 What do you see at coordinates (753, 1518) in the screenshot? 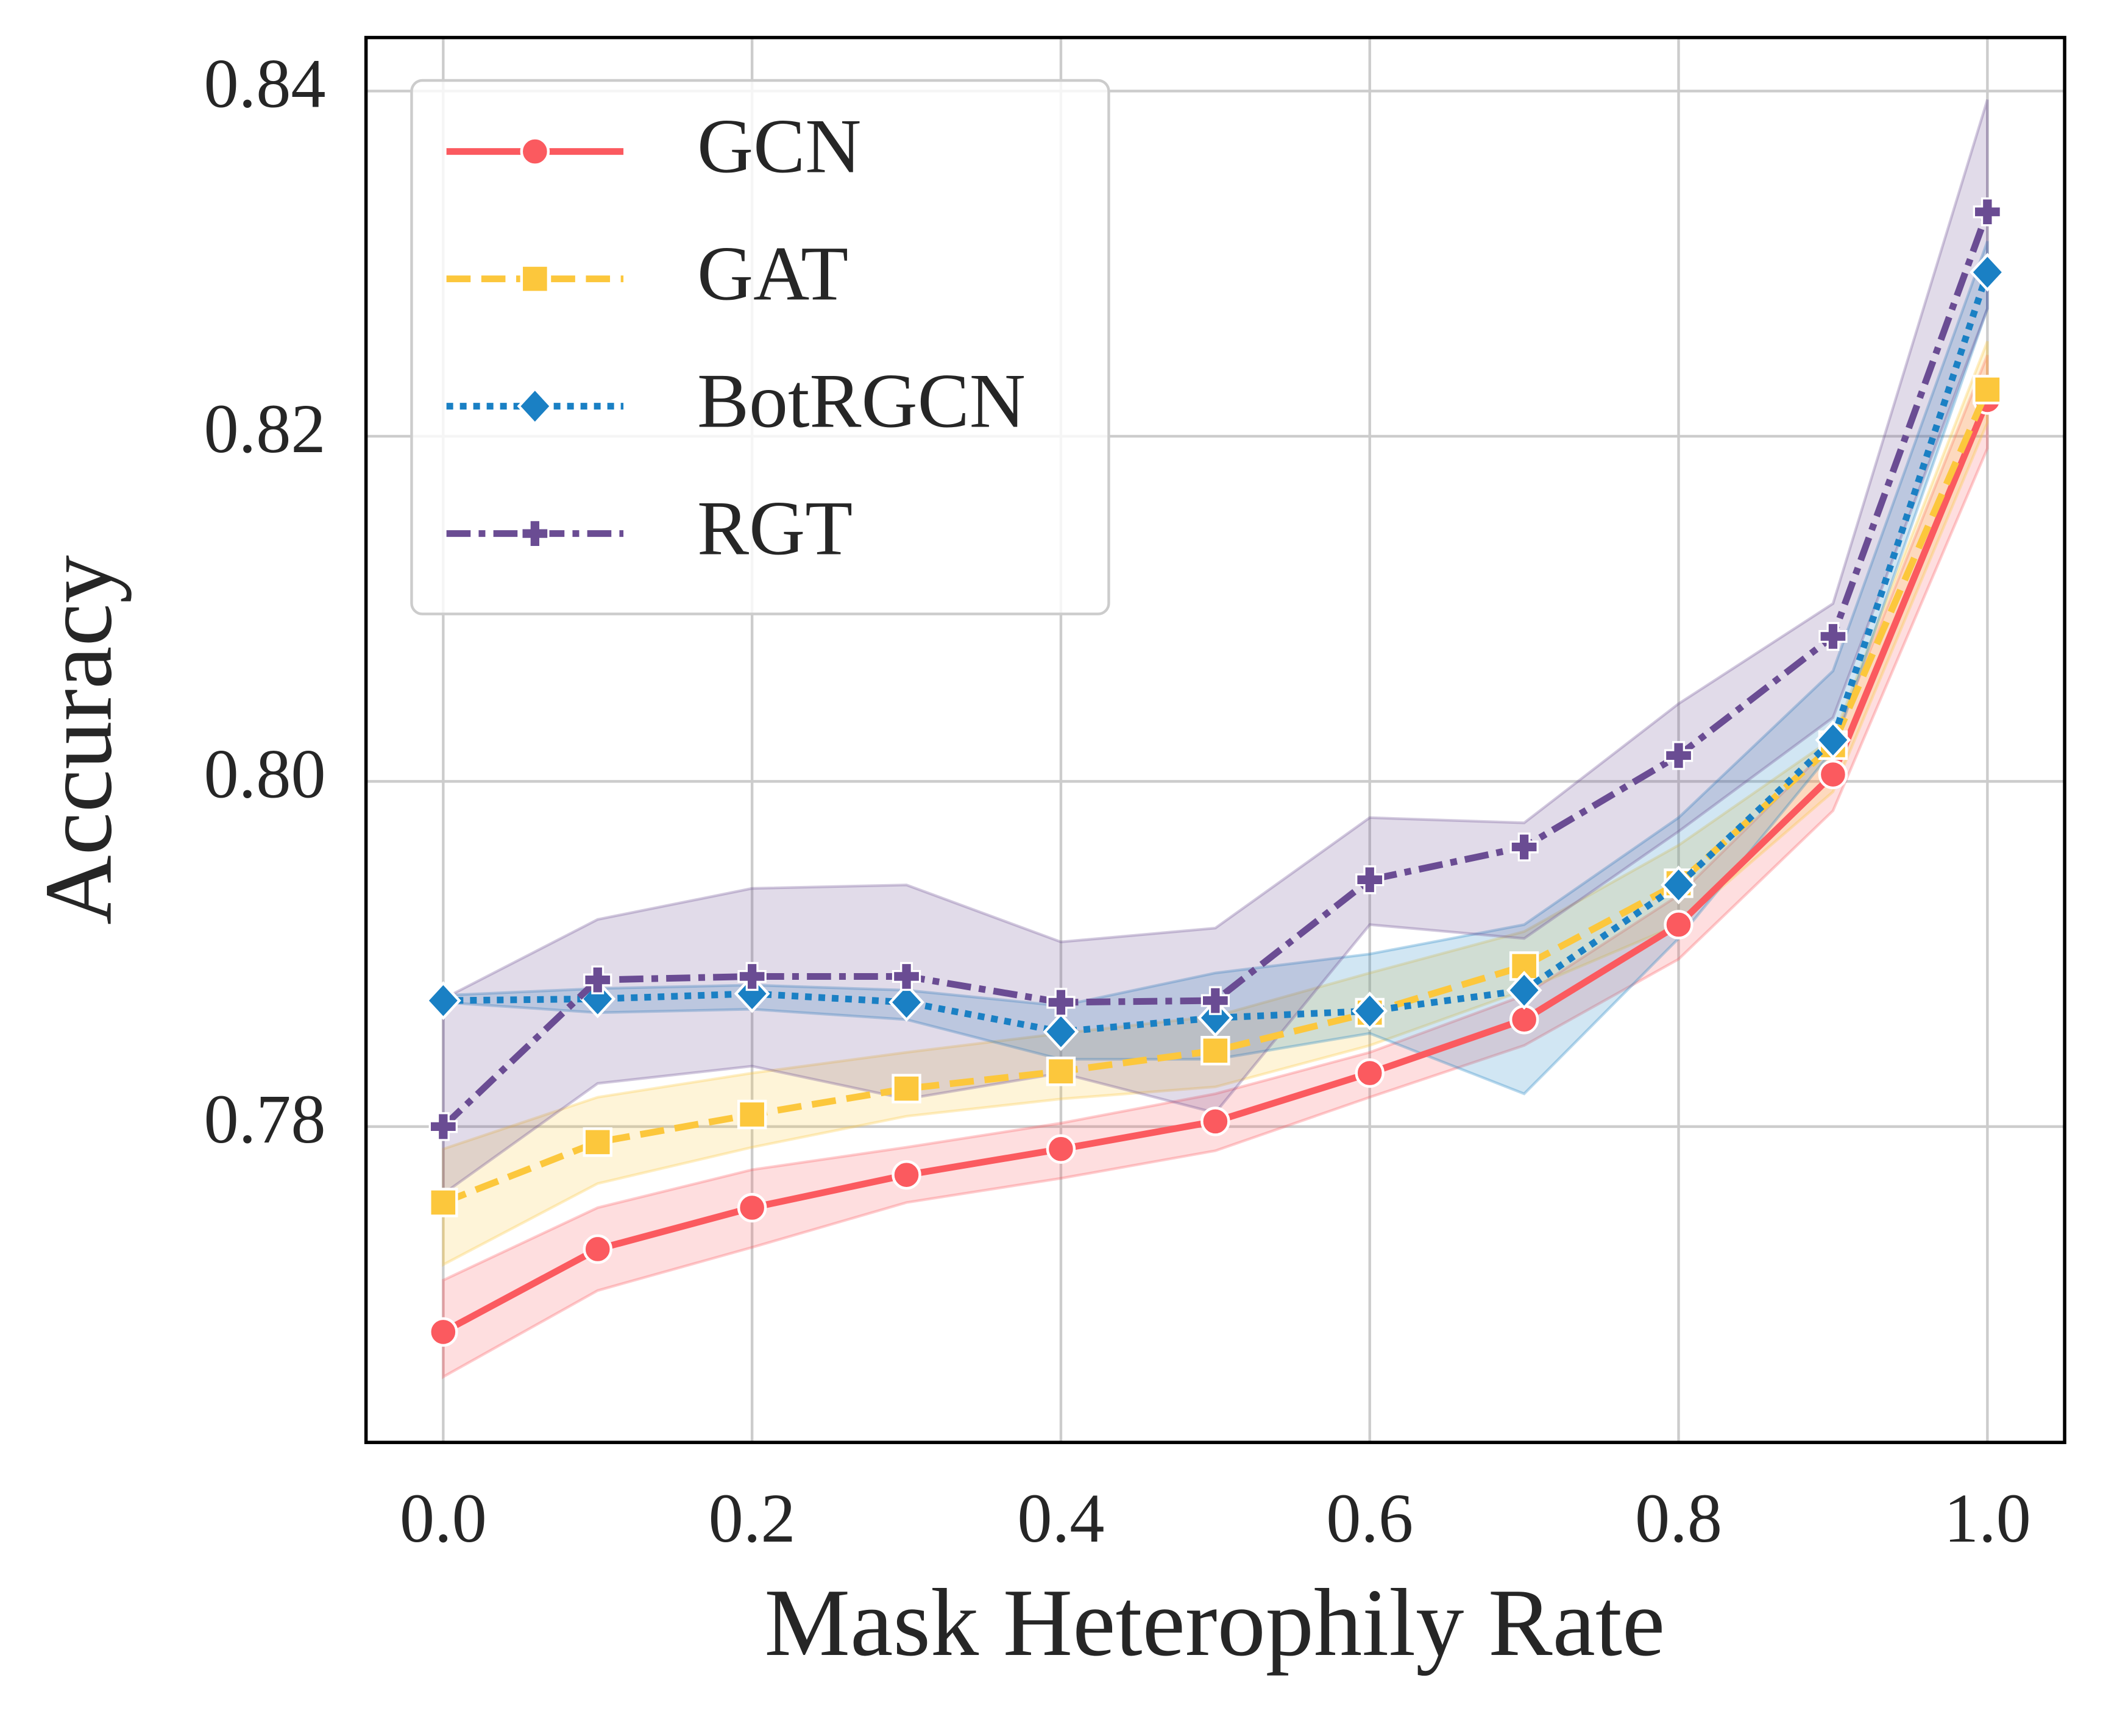
I see `x-tick-label: 0.2` at bounding box center [753, 1518].